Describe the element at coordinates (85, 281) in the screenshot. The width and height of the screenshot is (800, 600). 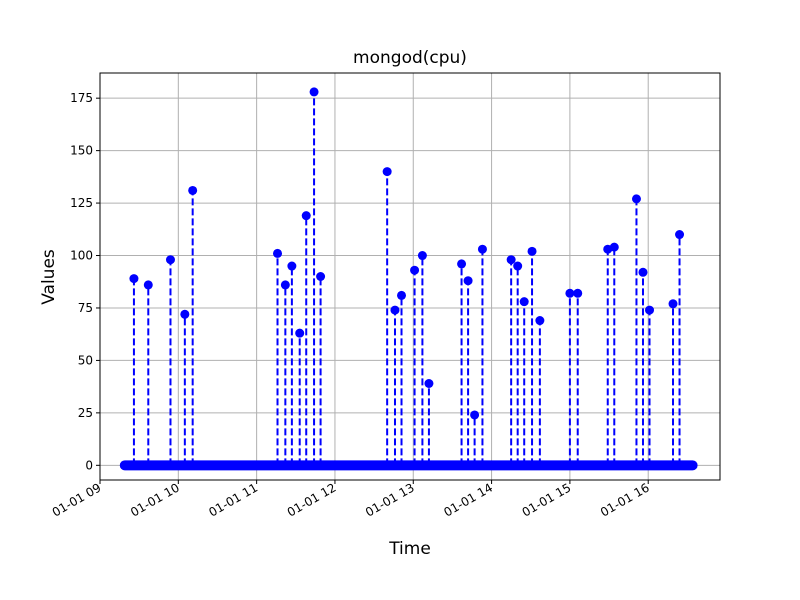
I see `y-axis-ticks: 0 25 50 75 100 125 150 175` at that location.